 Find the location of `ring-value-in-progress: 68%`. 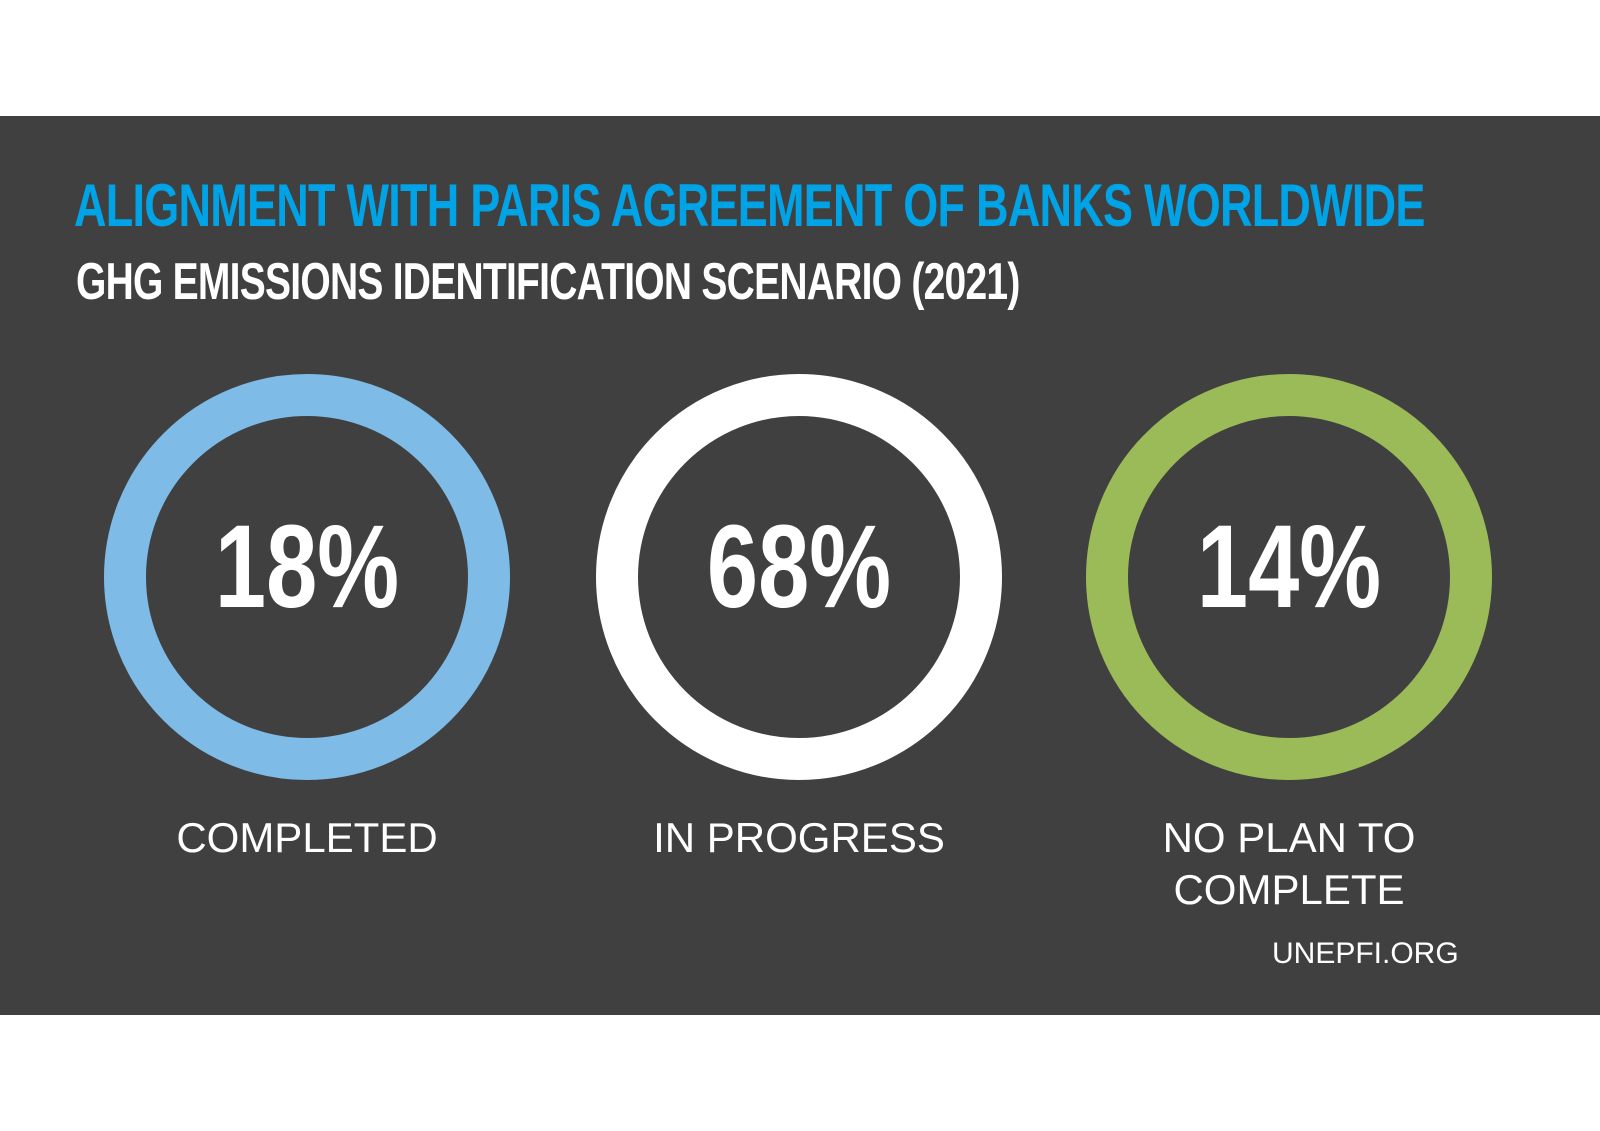

ring-value-in-progress: 68% is located at coordinates (799, 567).